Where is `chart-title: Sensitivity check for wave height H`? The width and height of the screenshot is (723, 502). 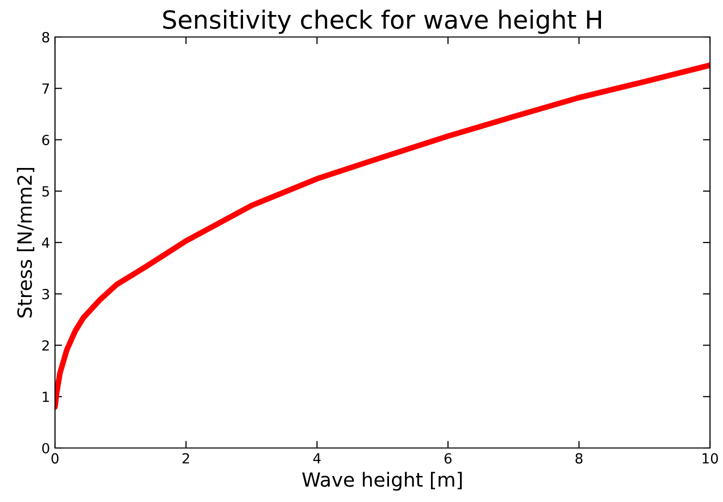
chart-title: Sensitivity check for wave height H is located at coordinates (382, 22).